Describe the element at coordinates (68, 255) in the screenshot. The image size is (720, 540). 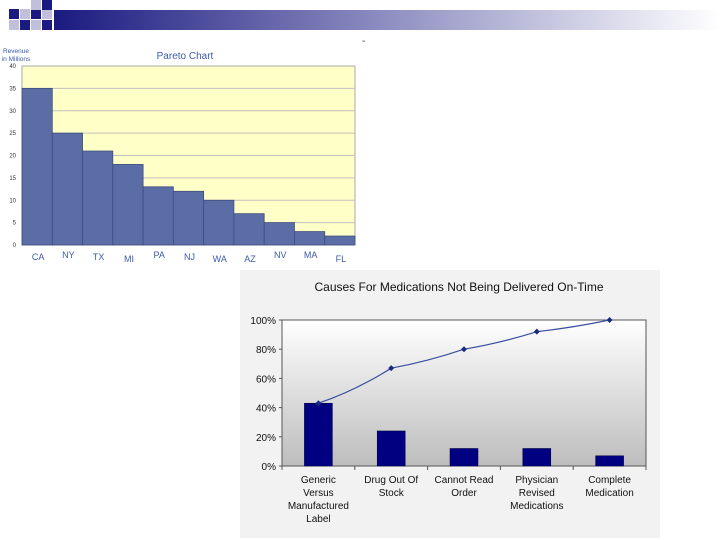
I see `x-tick-label: NY` at that location.